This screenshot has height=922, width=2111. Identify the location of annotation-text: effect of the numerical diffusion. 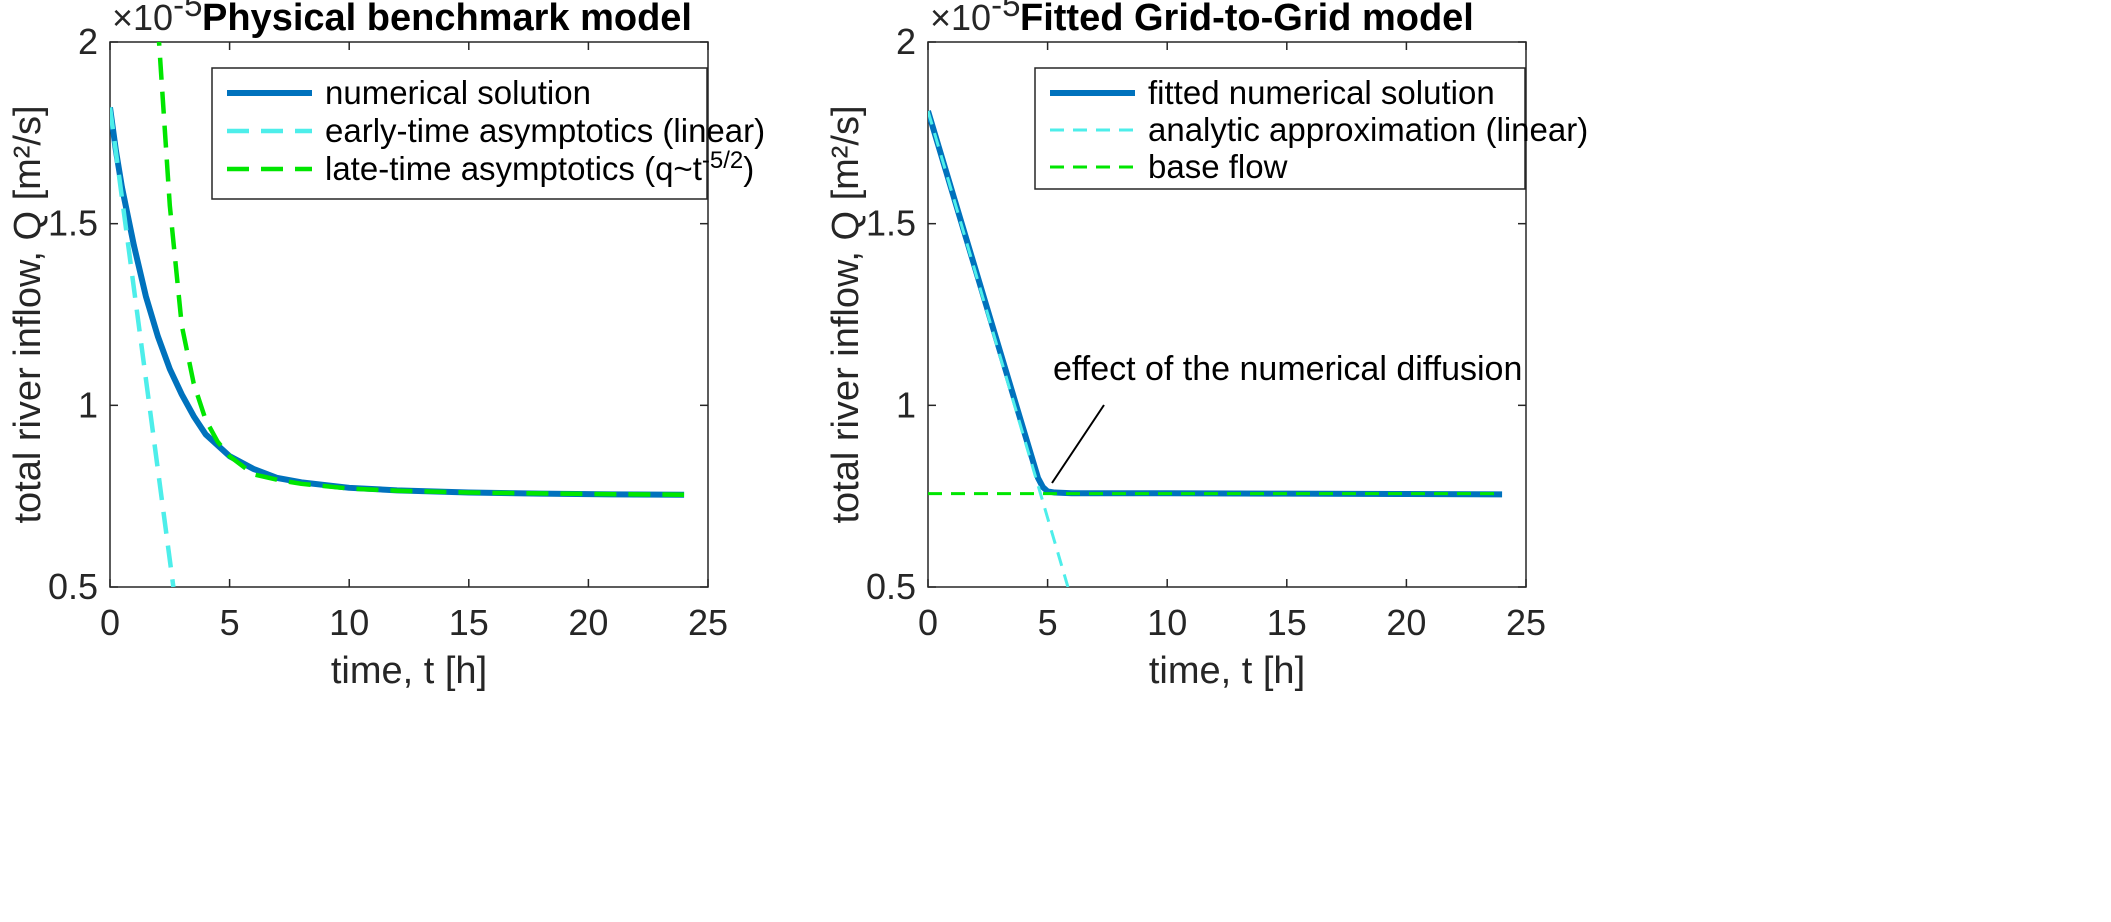
(1287, 369).